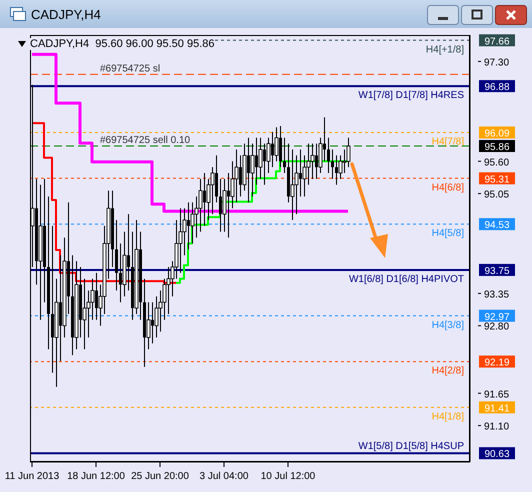 The image size is (532, 492). I want to click on x-tick-label: 10 Jul 12:00, so click(288, 476).